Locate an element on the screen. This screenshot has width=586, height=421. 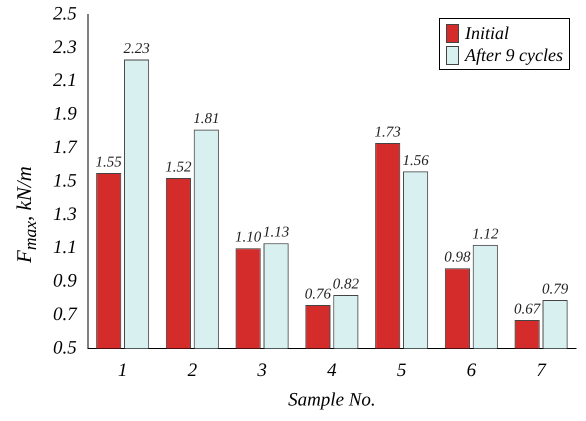
x-tick-label: 3 is located at coordinates (261, 370).